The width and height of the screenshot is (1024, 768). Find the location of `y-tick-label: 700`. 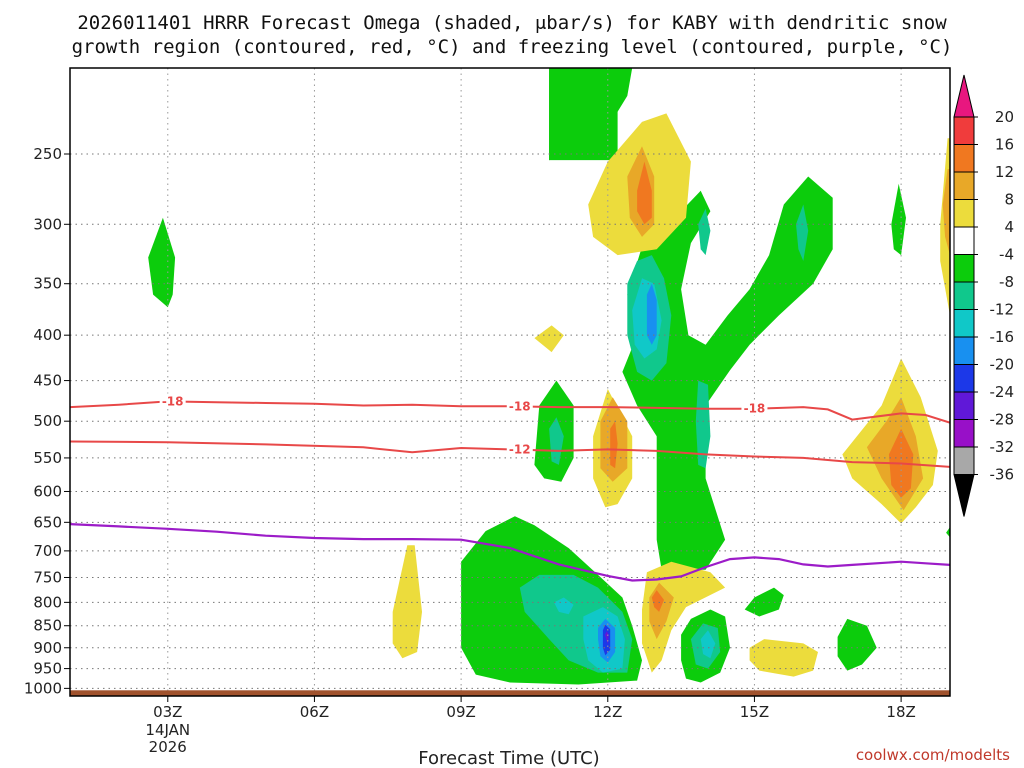

y-tick-label: 700 is located at coordinates (47, 551).